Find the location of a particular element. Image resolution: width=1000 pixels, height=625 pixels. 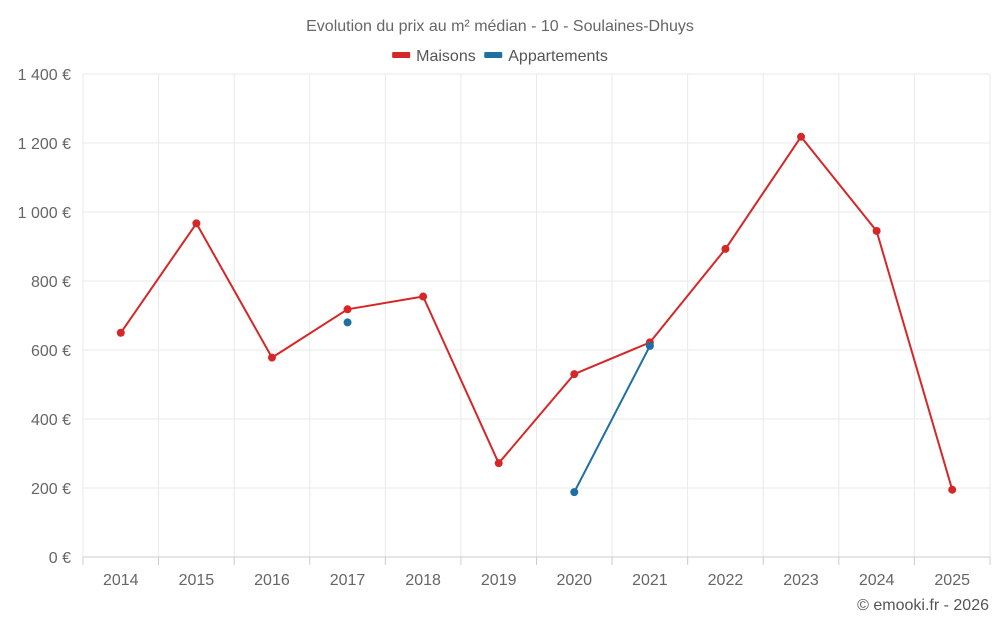

legend-item-appartements: Appartements is located at coordinates (546, 56).